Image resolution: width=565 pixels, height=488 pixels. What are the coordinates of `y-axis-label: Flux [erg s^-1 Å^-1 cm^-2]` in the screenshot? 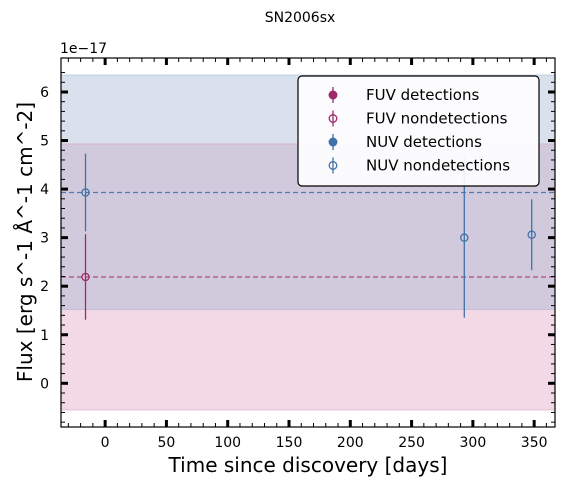 It's located at (25, 242).